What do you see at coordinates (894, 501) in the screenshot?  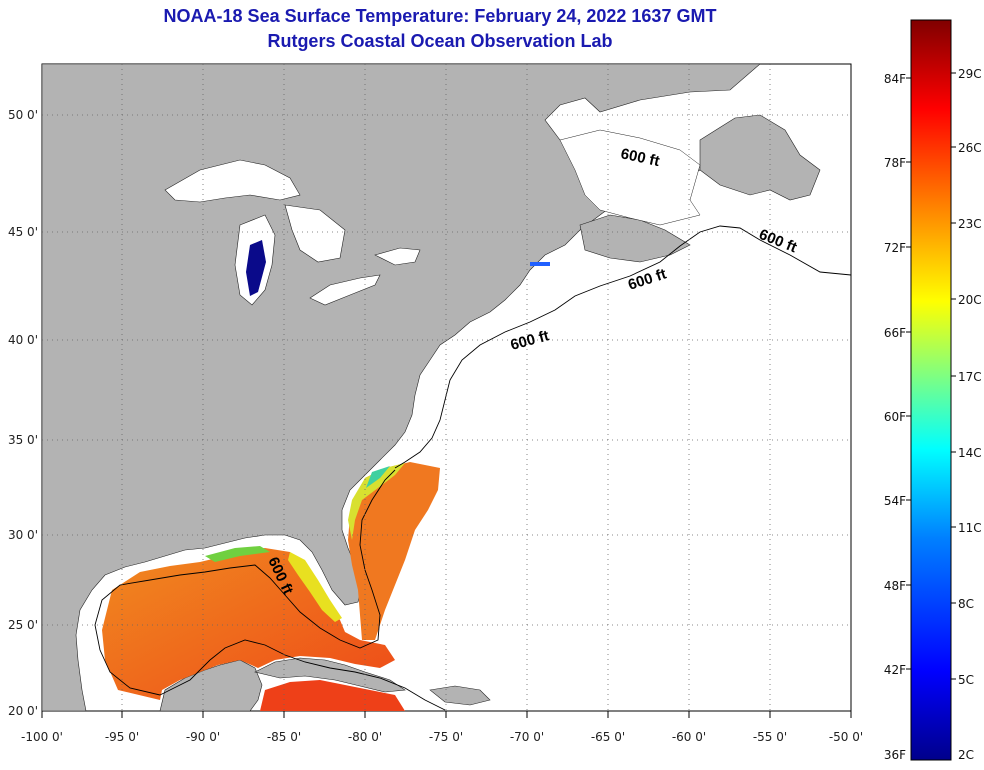 I see `colorbar-f-label: 54F` at bounding box center [894, 501].